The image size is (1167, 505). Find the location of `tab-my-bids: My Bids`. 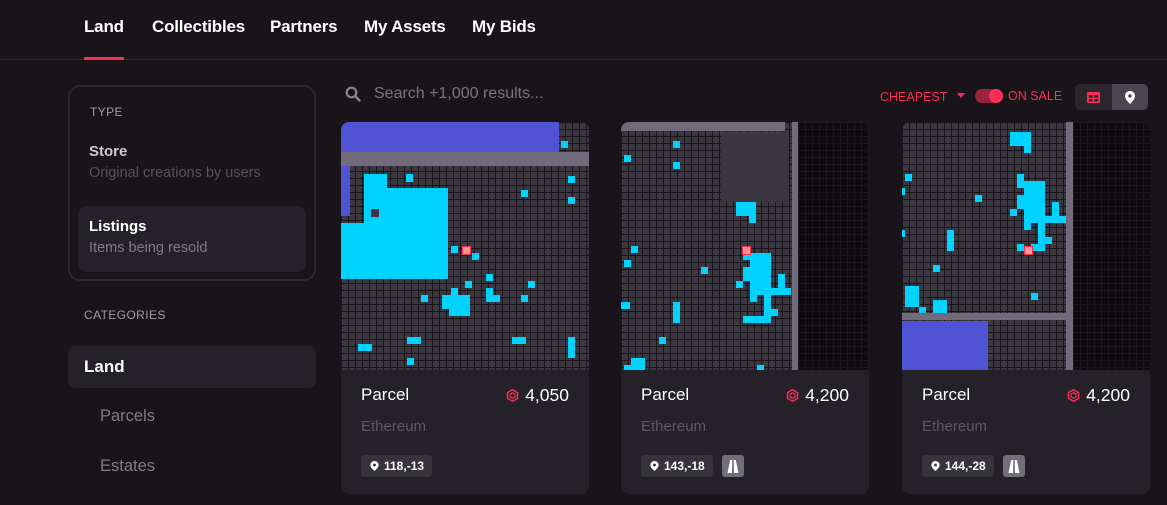

tab-my-bids: My Bids is located at coordinates (504, 26).